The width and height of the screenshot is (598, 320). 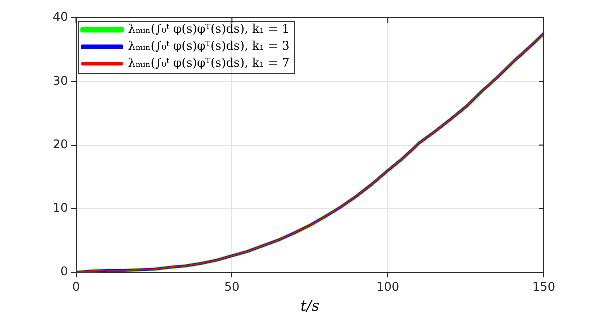 What do you see at coordinates (388, 287) in the screenshot?
I see `x-tick-label: 100` at bounding box center [388, 287].